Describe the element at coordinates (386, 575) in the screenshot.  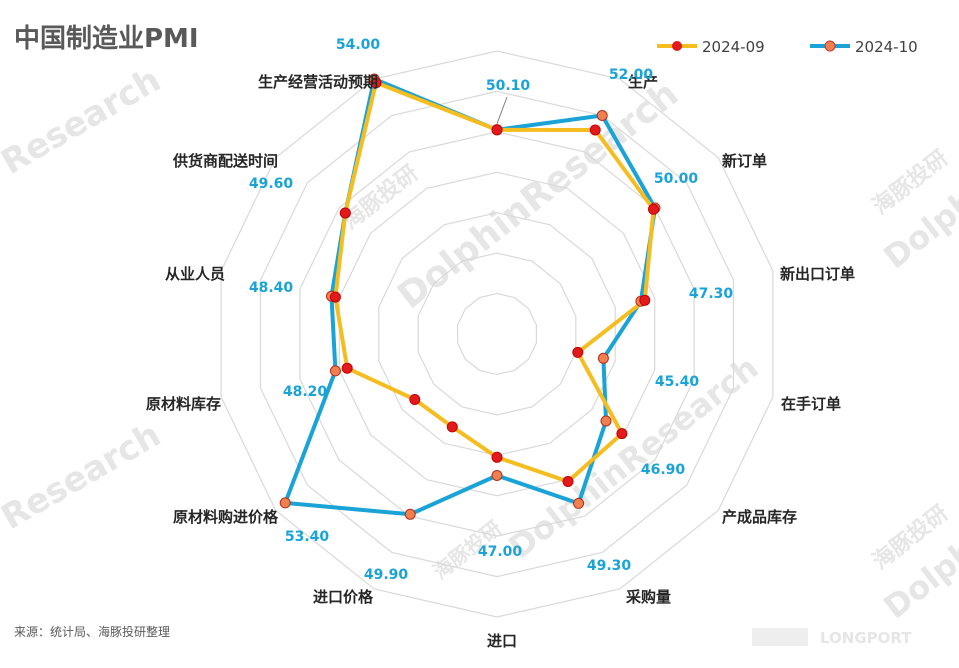
I see `value-label: 49.90` at that location.